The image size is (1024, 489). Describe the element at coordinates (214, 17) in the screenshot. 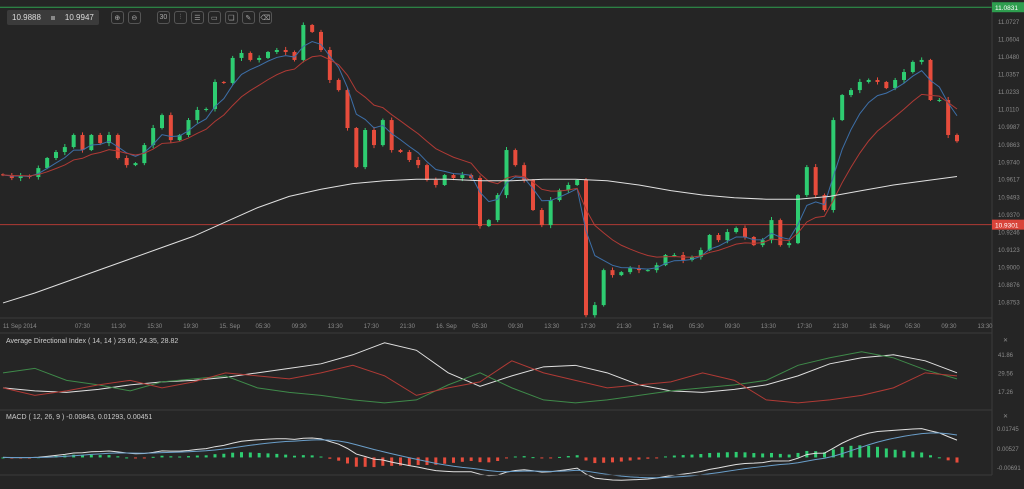

I see `chart-type-icon: ▭` at that location.